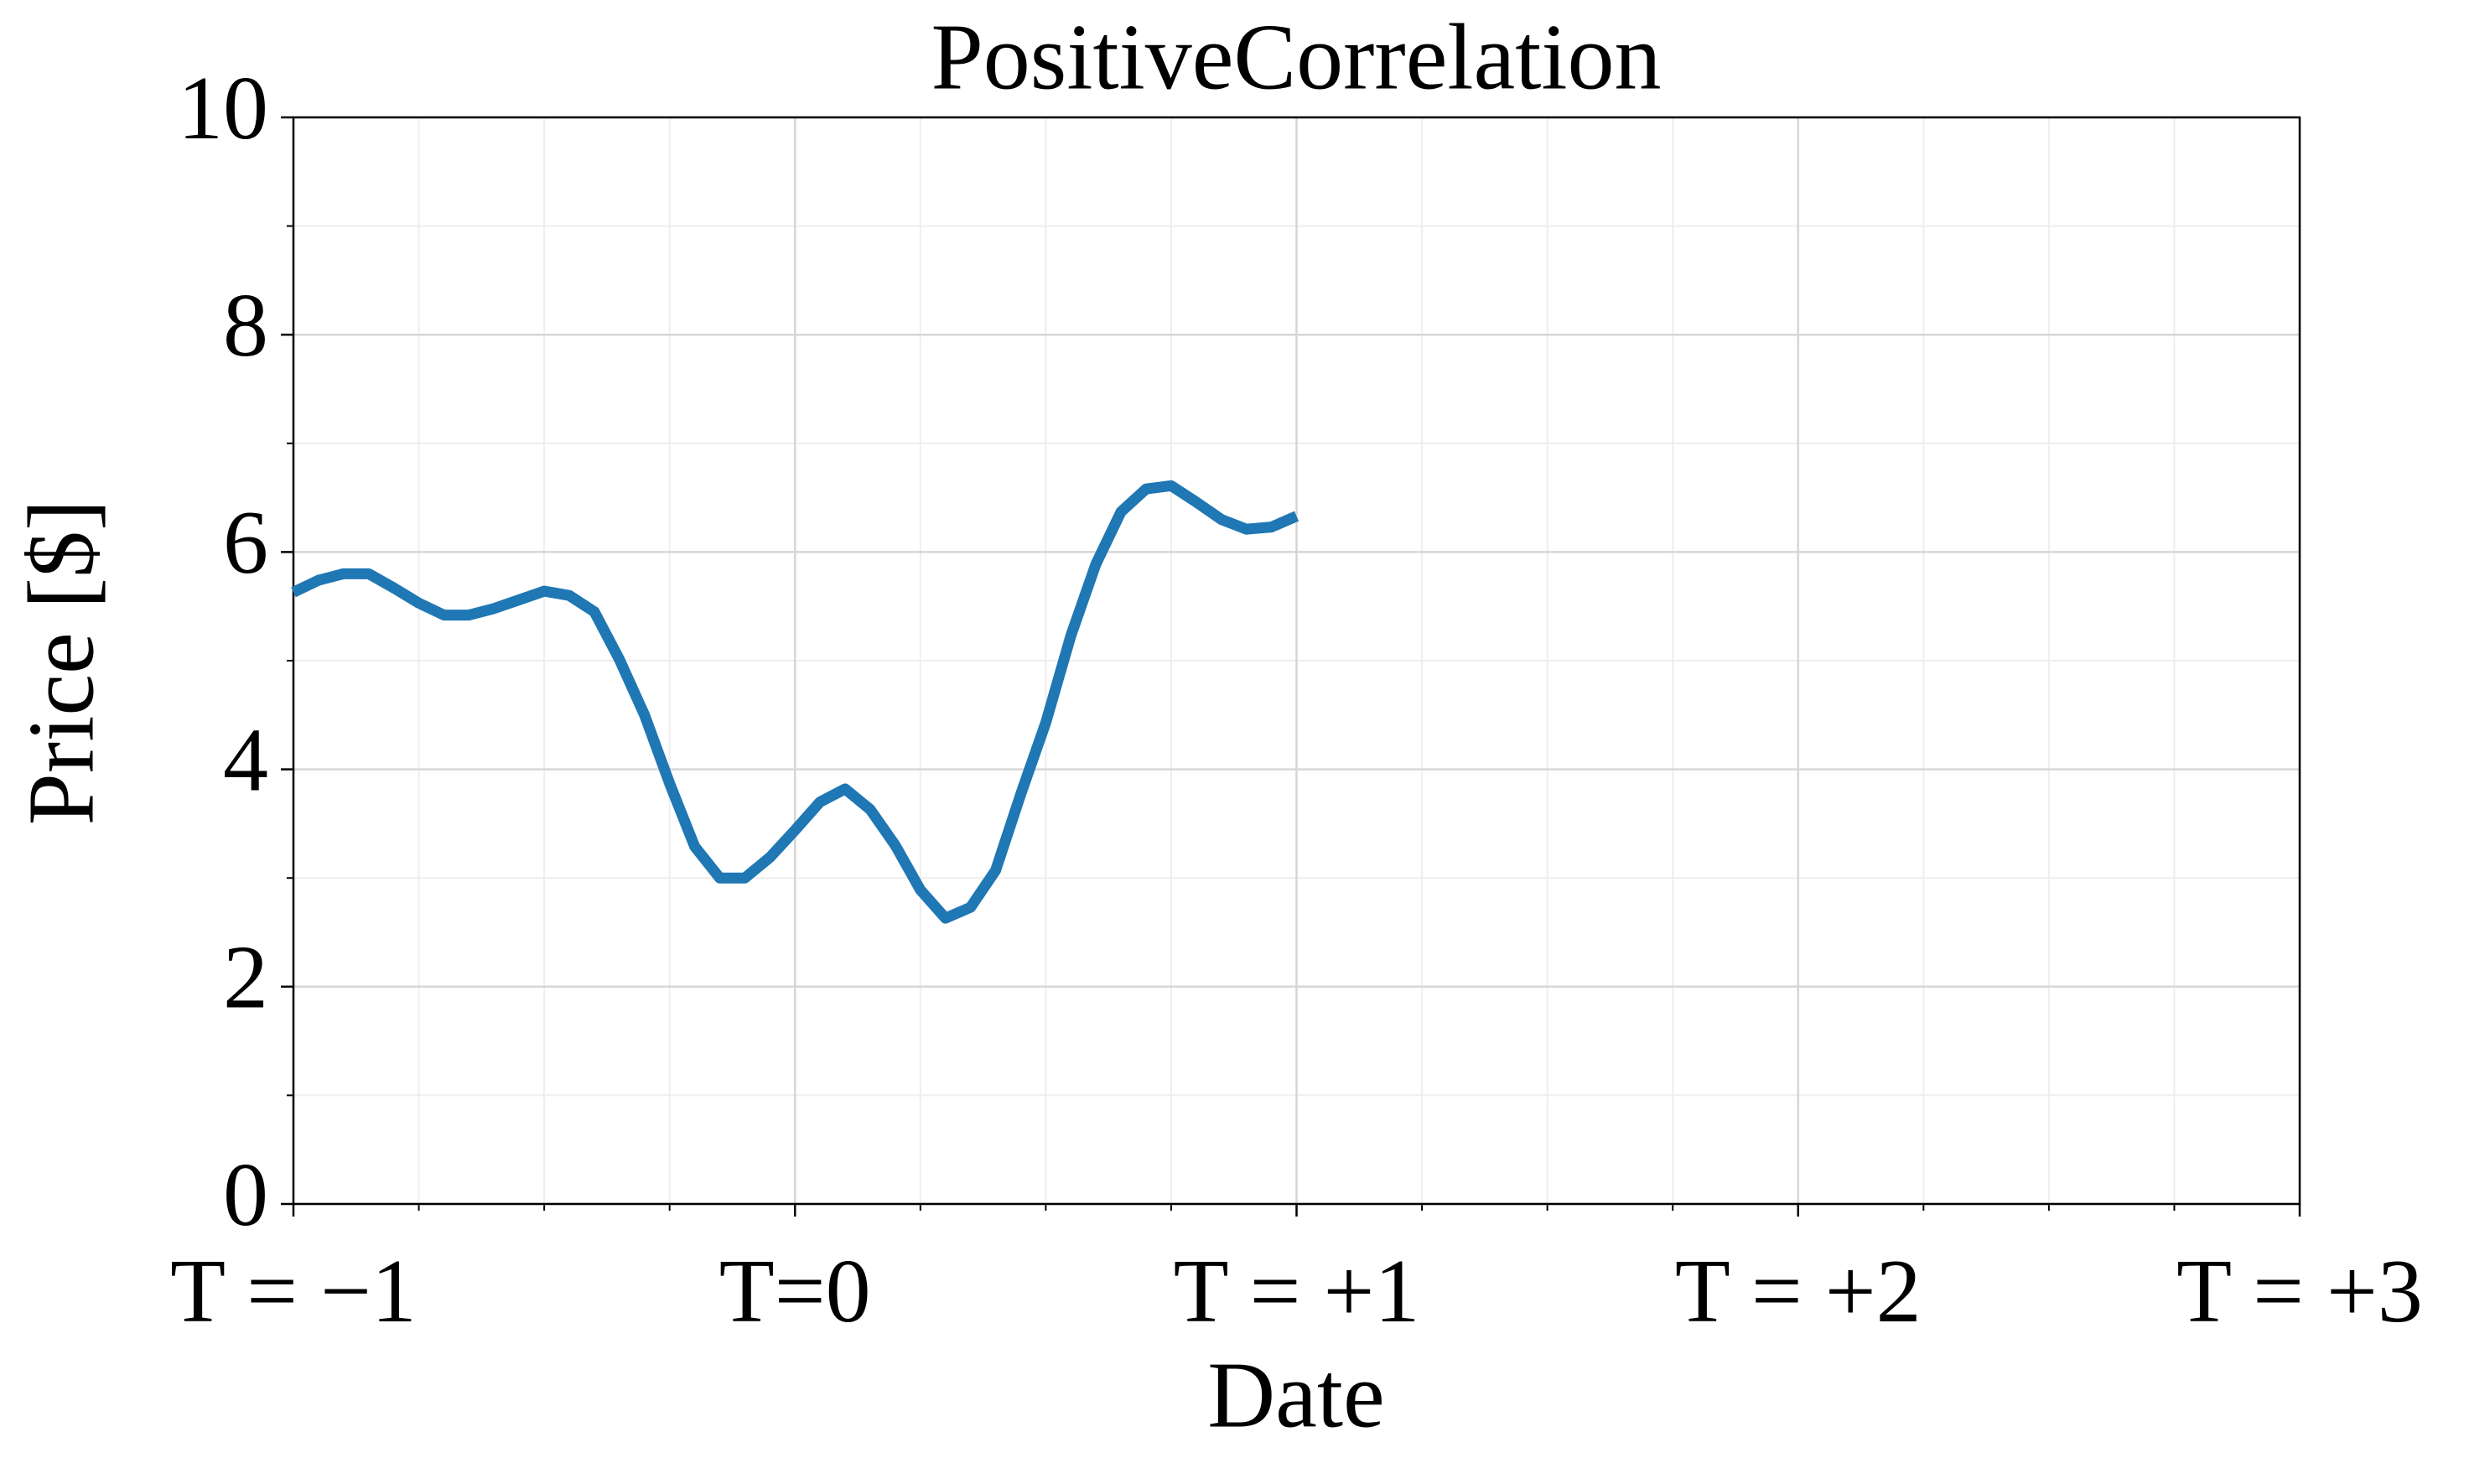 Image resolution: width=2490 pixels, height=1484 pixels. Describe the element at coordinates (245, 978) in the screenshot. I see `y-tick-label: 2` at that location.